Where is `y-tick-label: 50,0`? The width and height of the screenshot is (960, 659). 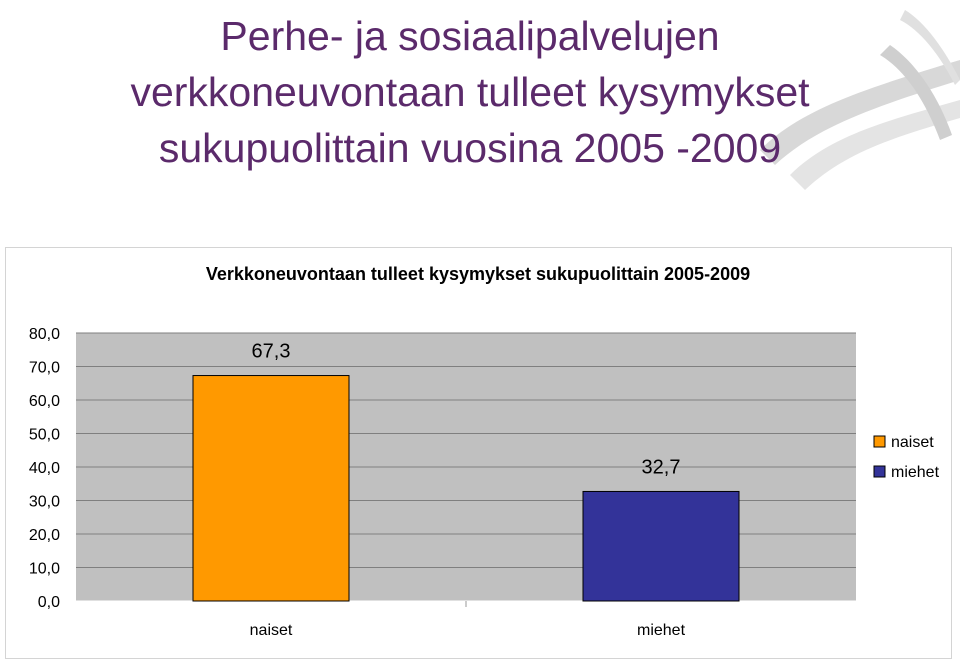 y-tick-label: 50,0 is located at coordinates (44, 435).